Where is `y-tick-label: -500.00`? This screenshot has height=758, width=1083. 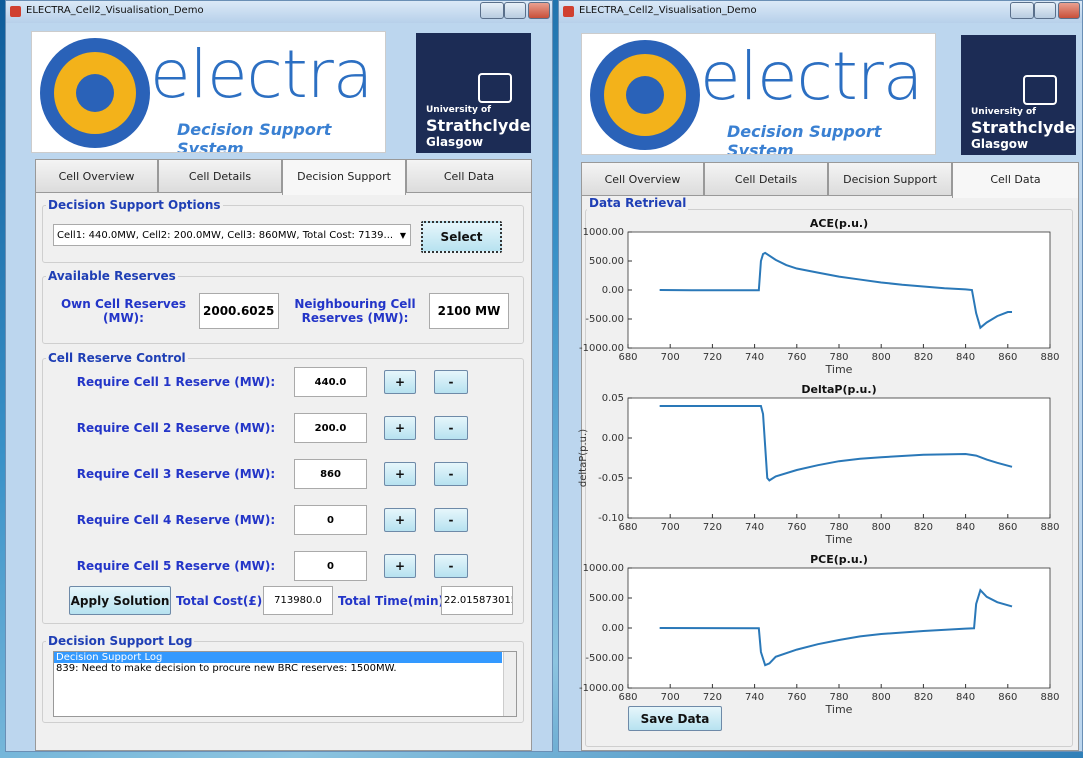
y-tick-label: -500.00 is located at coordinates (604, 658).